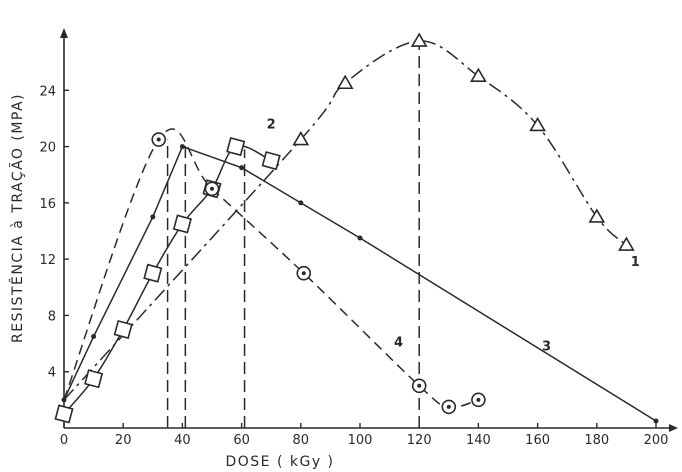  I want to click on y-axis-title: RESISTÊNCIA à TRAÇÃO (MPA), so click(17, 218).